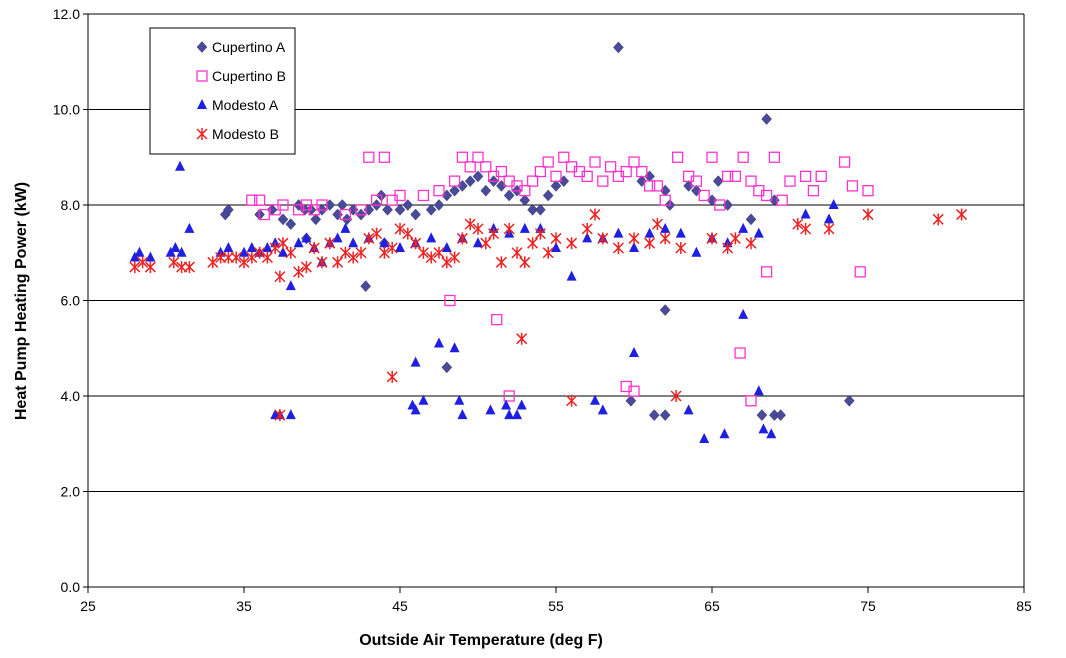  Describe the element at coordinates (712, 606) in the screenshot. I see `x-tick-label: 65` at that location.